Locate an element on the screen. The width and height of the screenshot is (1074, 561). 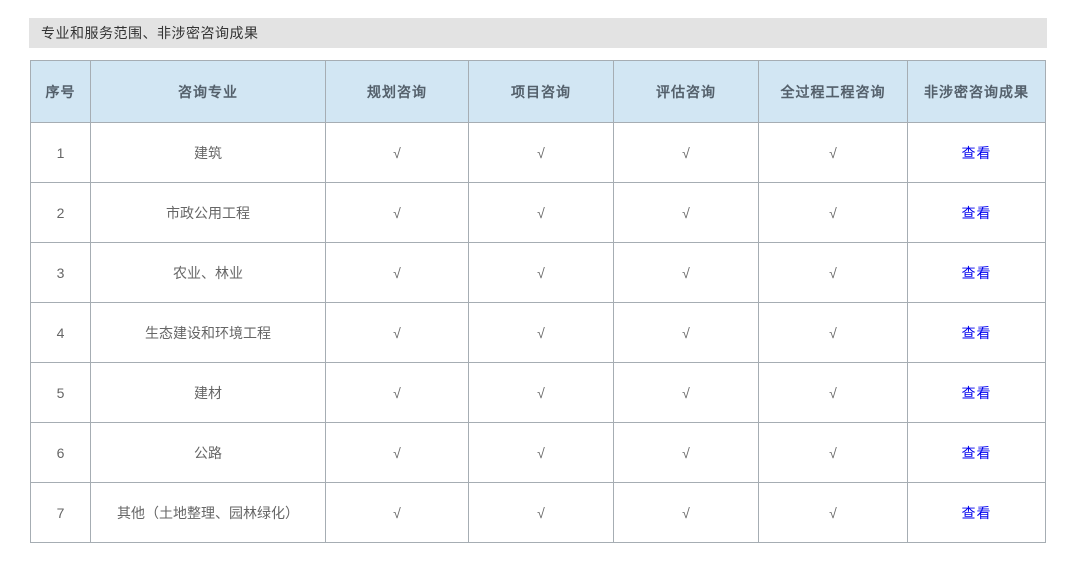
table-row: 5 建材 √ √ √ √ 查看 is located at coordinates (538, 392).